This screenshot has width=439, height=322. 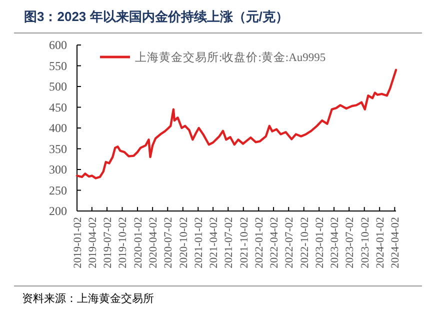 I want to click on x-tick-label: 2021-07-02, so click(x=229, y=242).